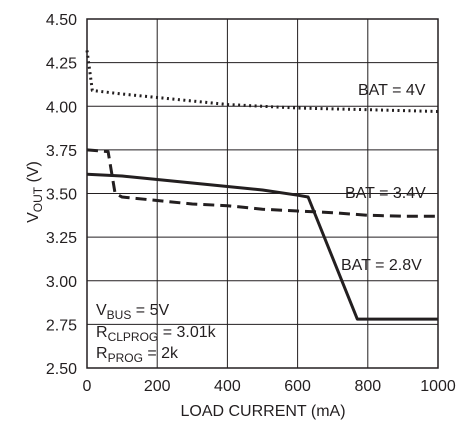  I want to click on x-tick-label-4: 800, so click(367, 386).